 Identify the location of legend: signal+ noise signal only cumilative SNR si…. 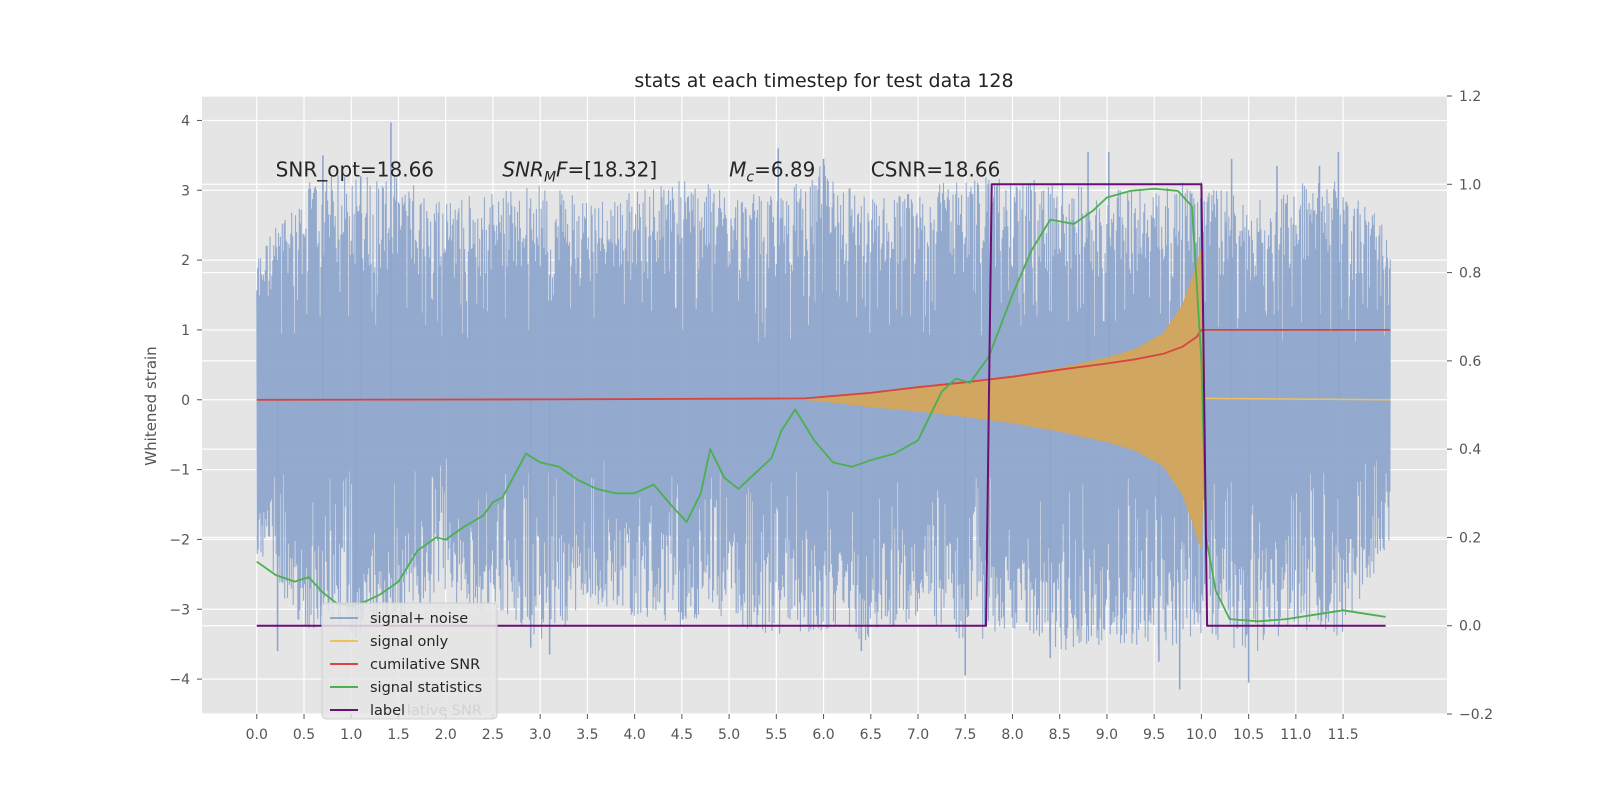
(409, 661).